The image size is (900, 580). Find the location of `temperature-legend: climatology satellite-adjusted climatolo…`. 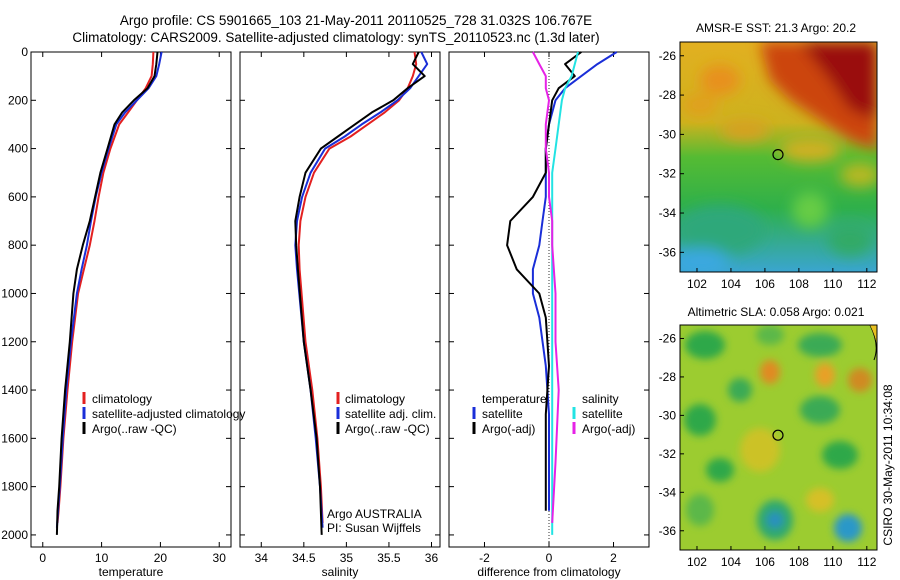

temperature-legend: climatology satellite-adjusted climatolo… is located at coordinates (163, 414).